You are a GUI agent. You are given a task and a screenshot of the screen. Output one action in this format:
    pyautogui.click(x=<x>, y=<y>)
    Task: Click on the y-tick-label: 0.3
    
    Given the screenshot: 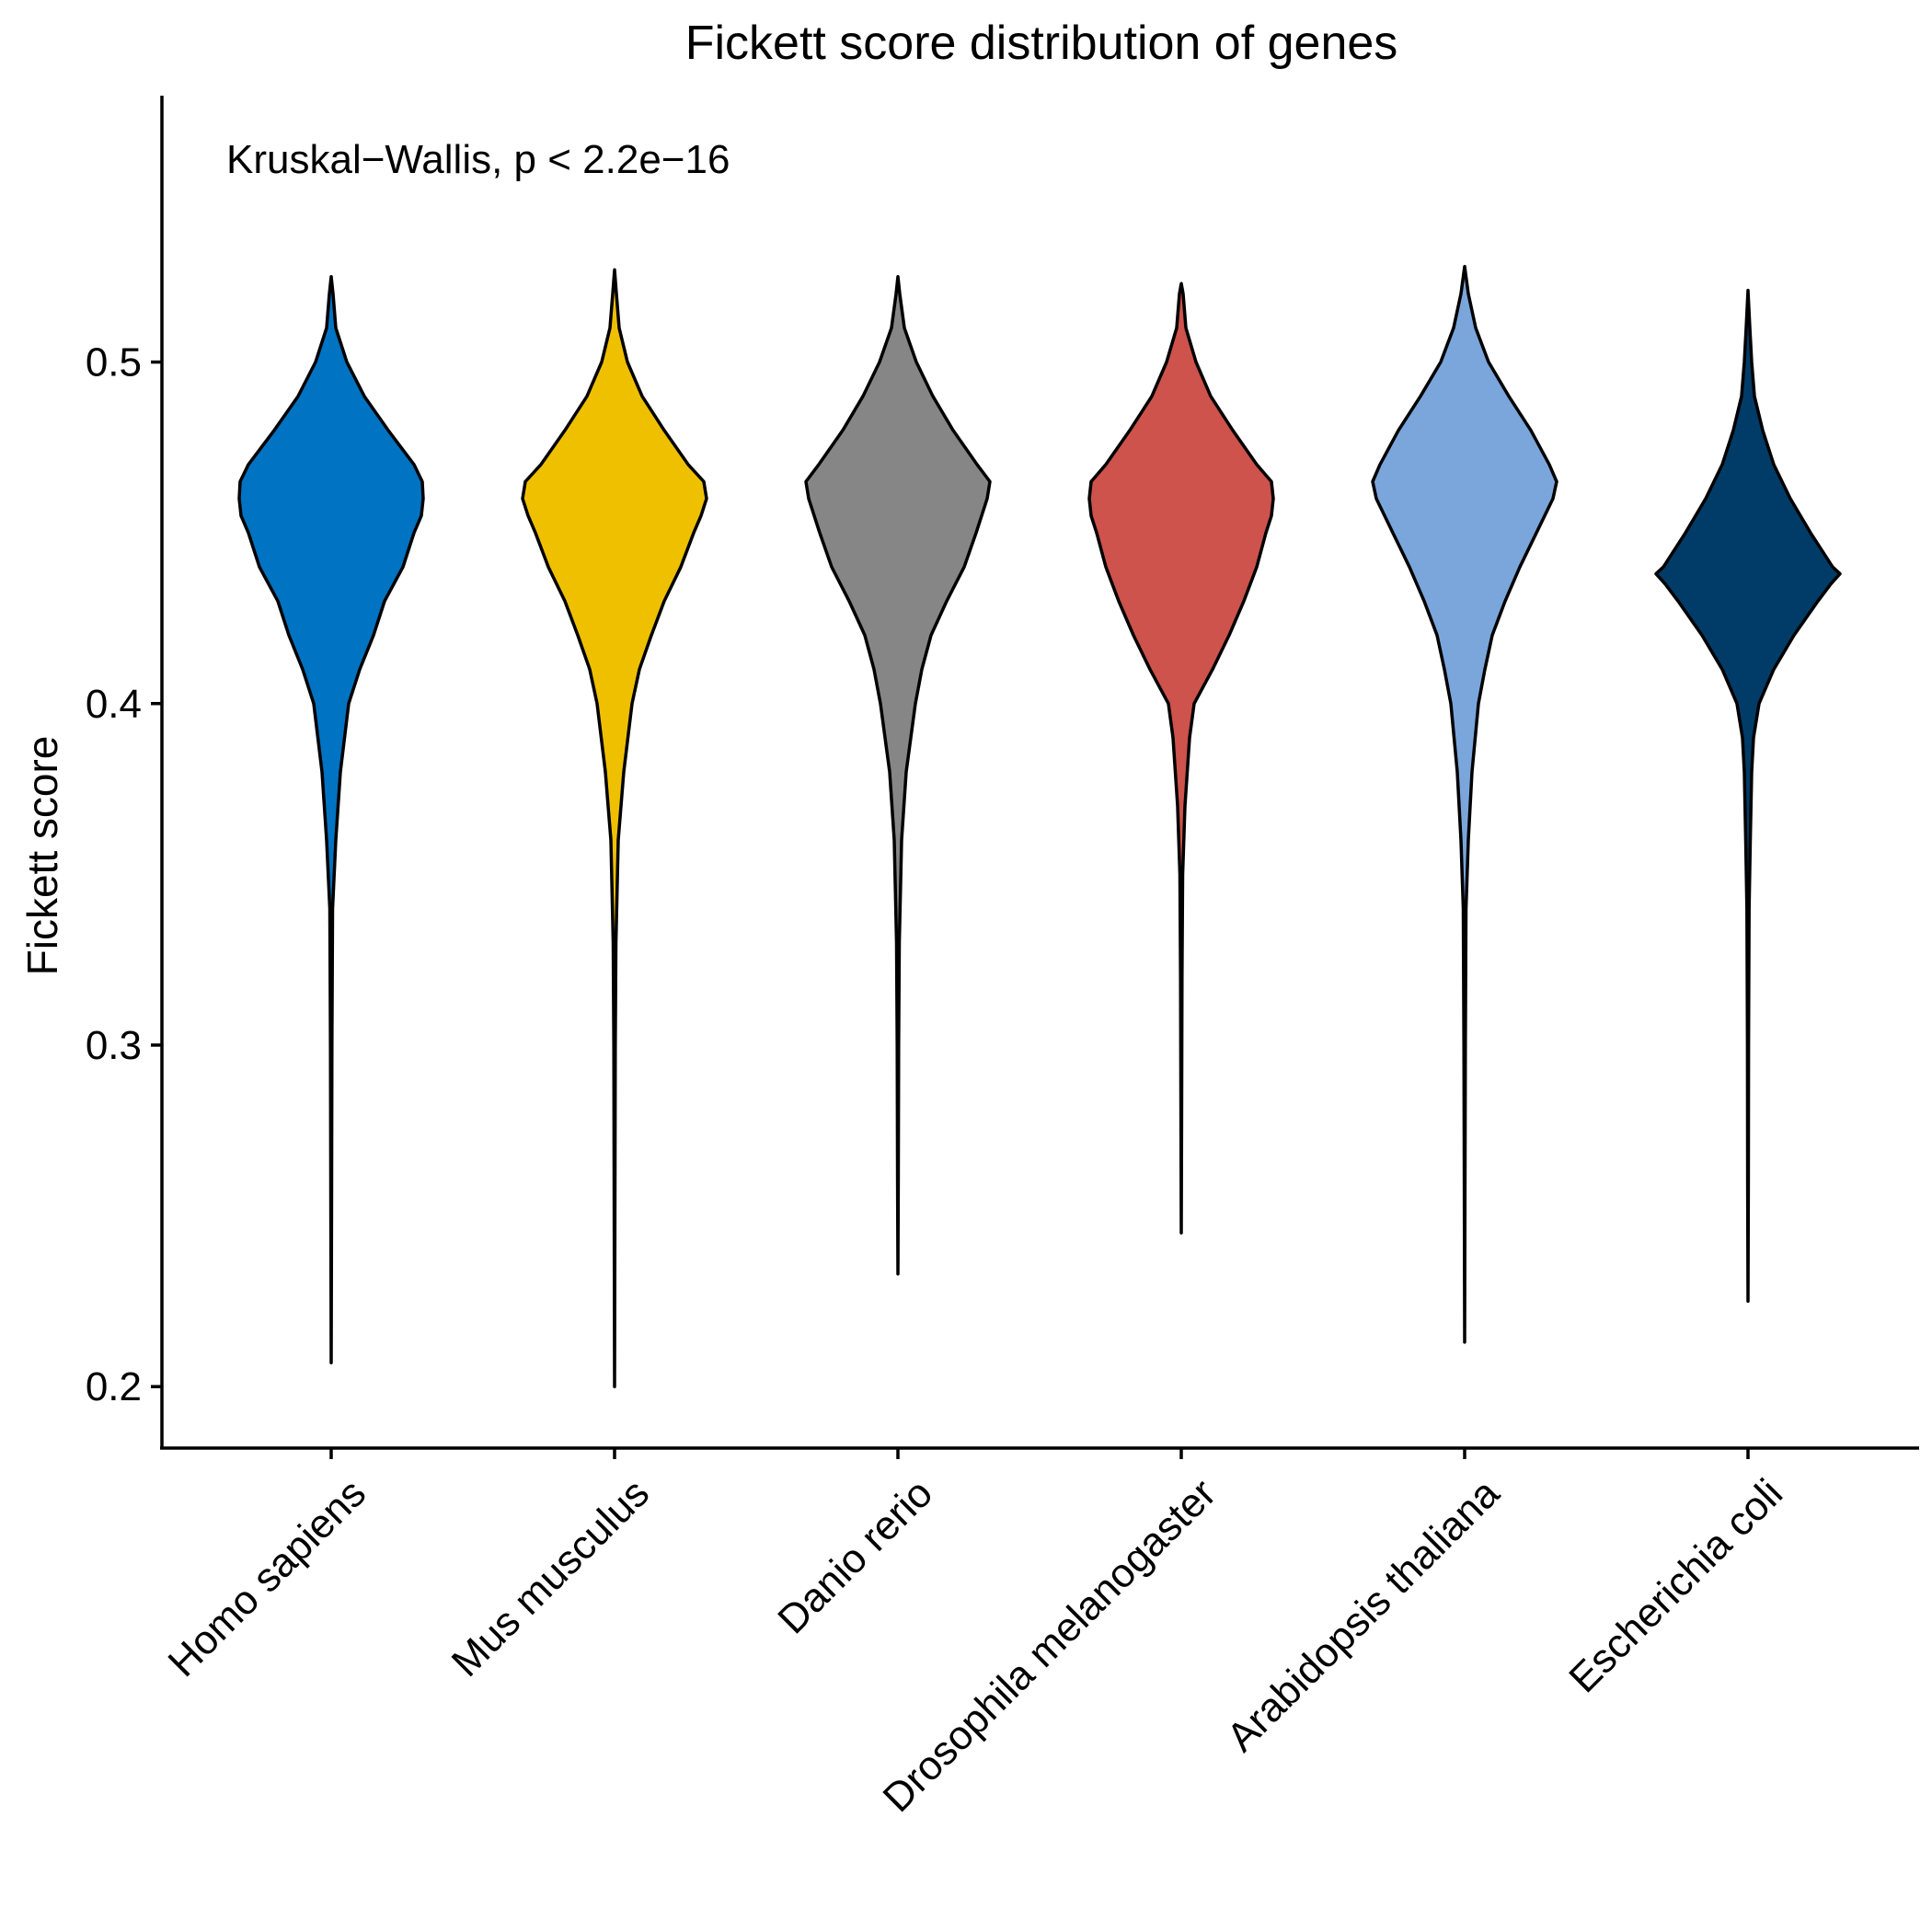 What is the action you would take?
    pyautogui.click(x=114, y=1045)
    